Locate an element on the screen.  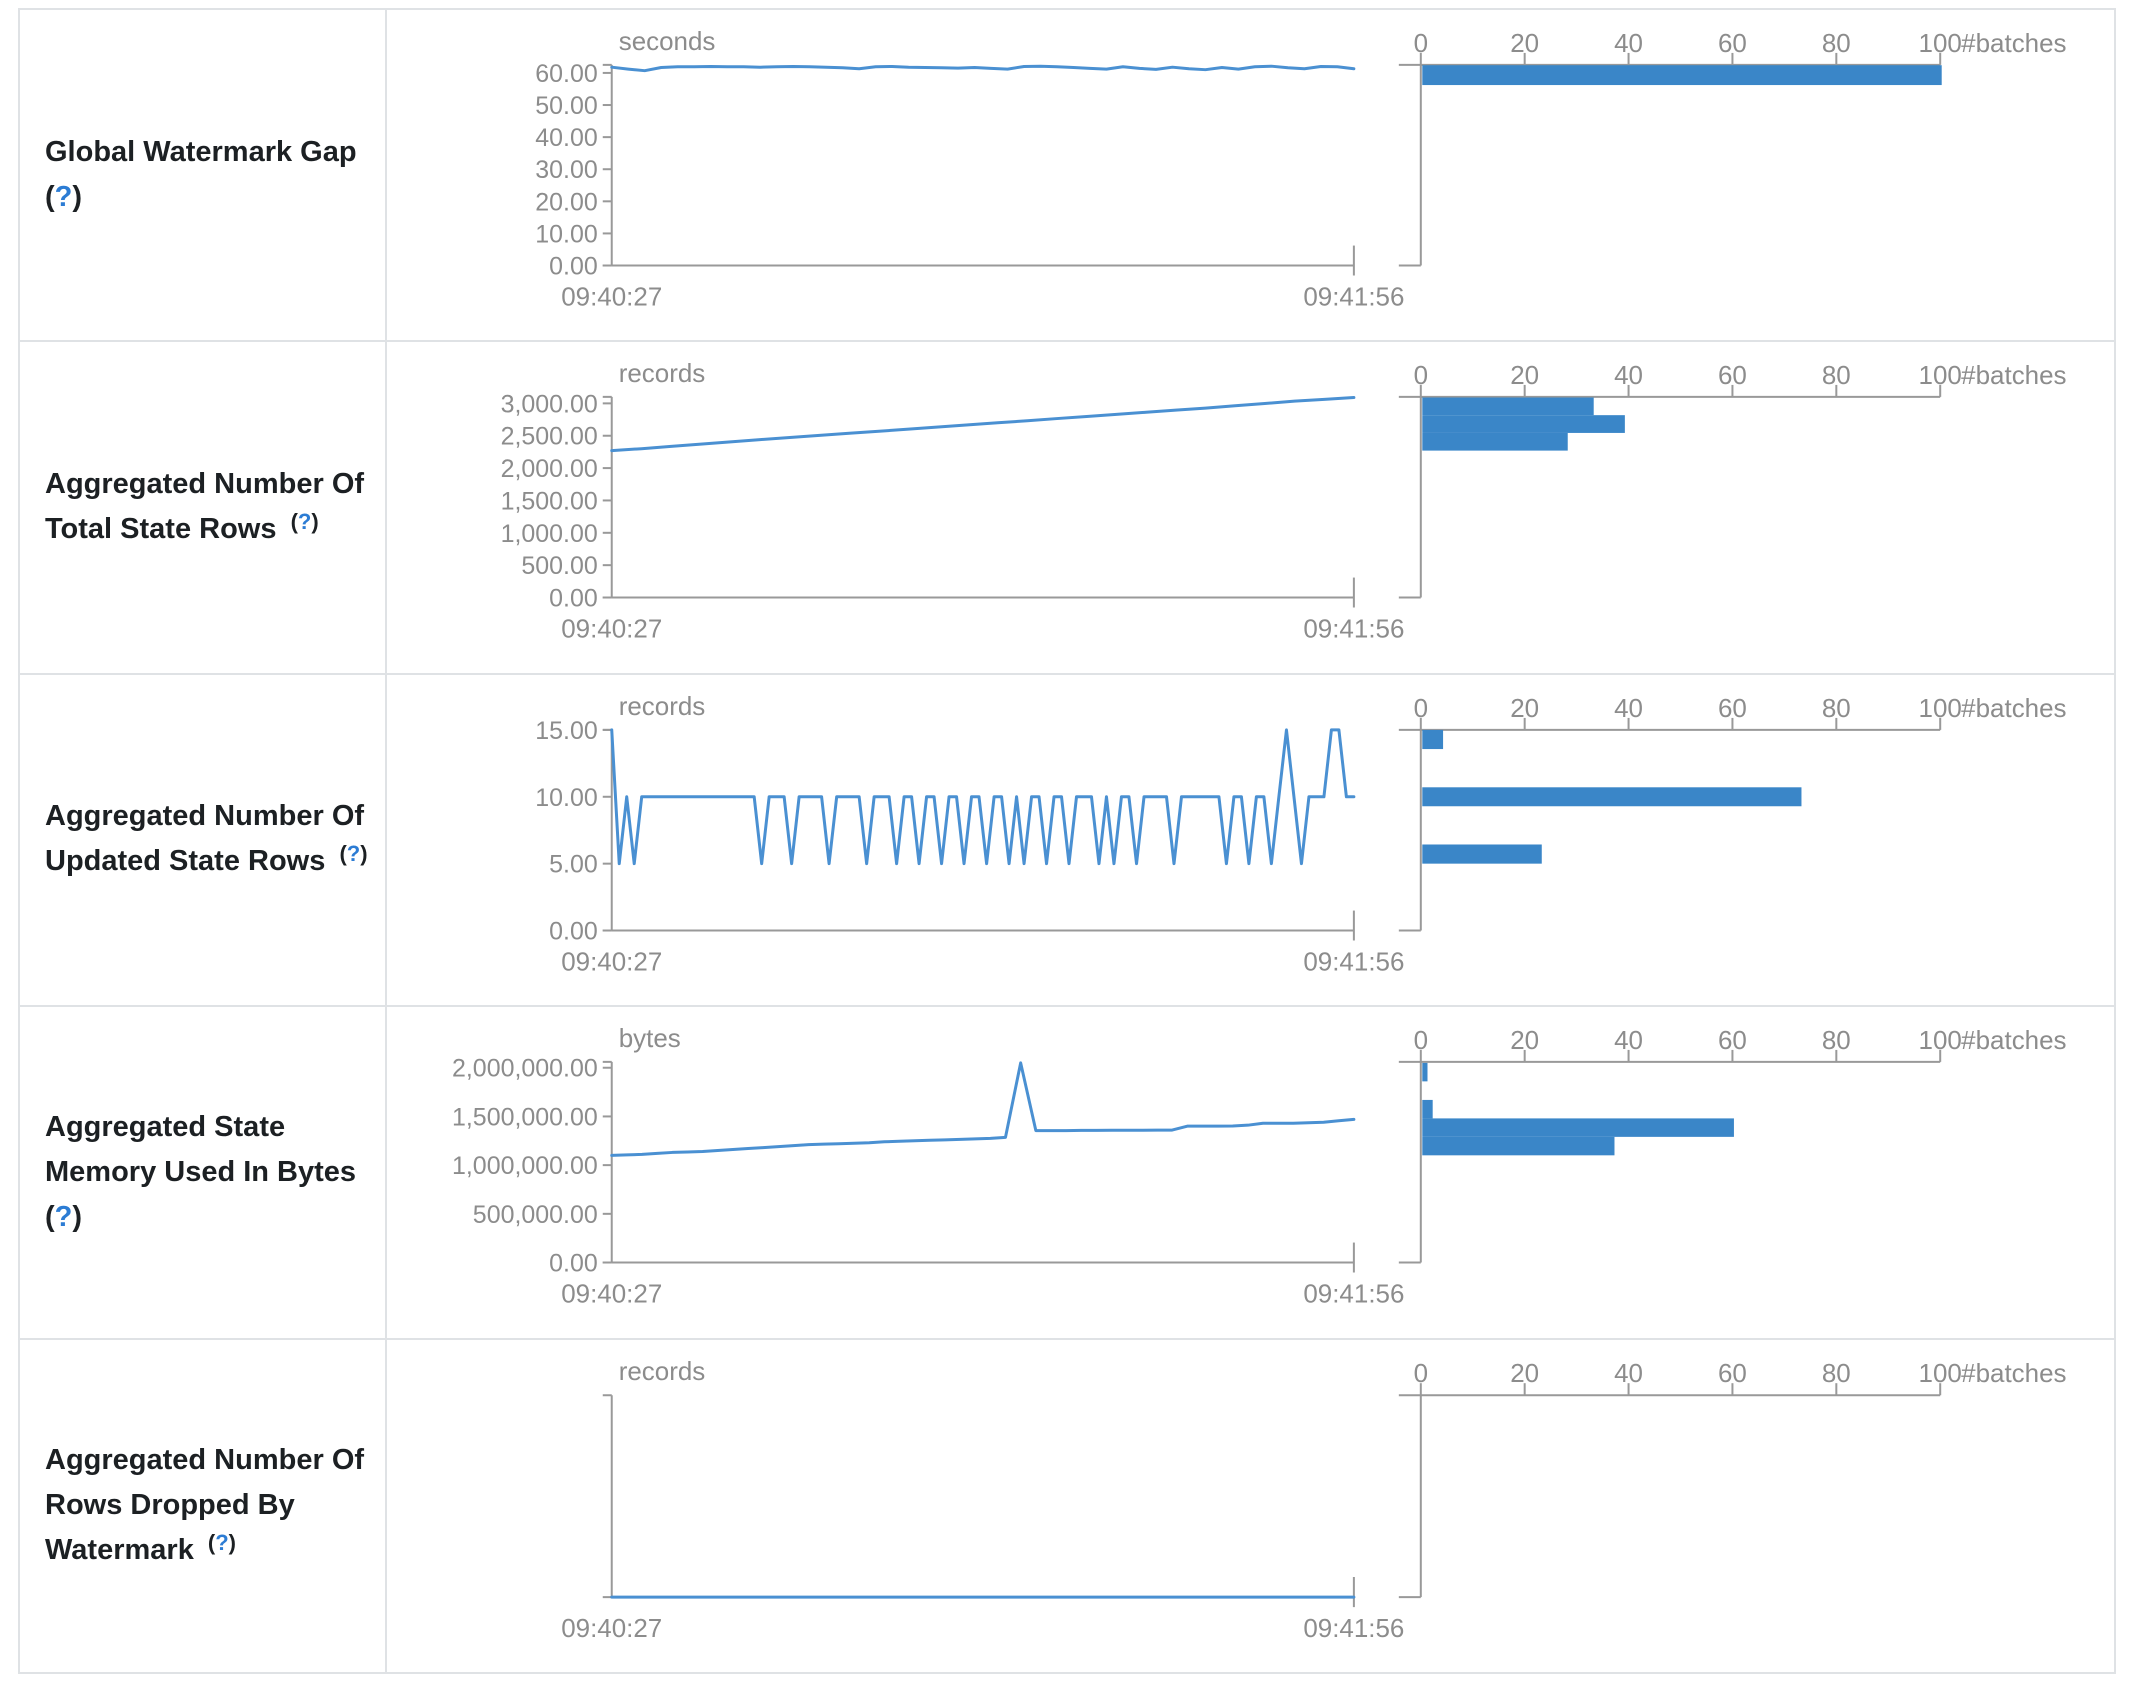
y-tick-label: 1,500.00 is located at coordinates (549, 502).